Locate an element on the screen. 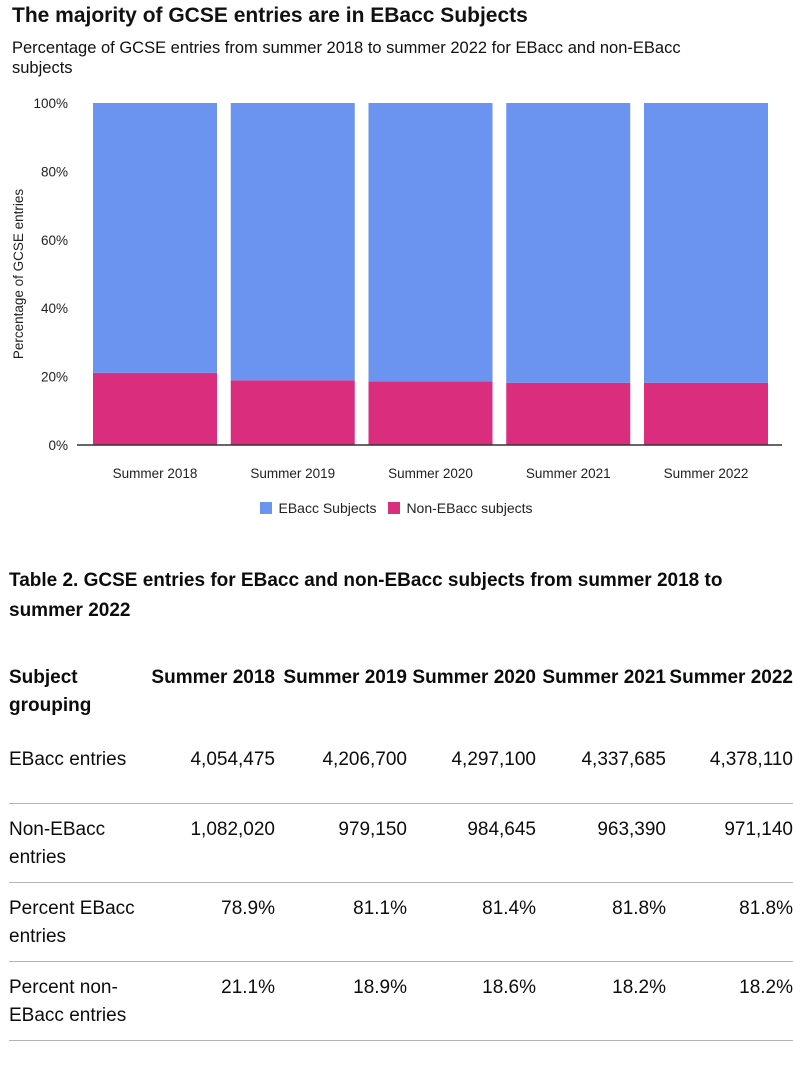 This screenshot has width=793, height=1071. table-cell: 971,140 is located at coordinates (729, 843).